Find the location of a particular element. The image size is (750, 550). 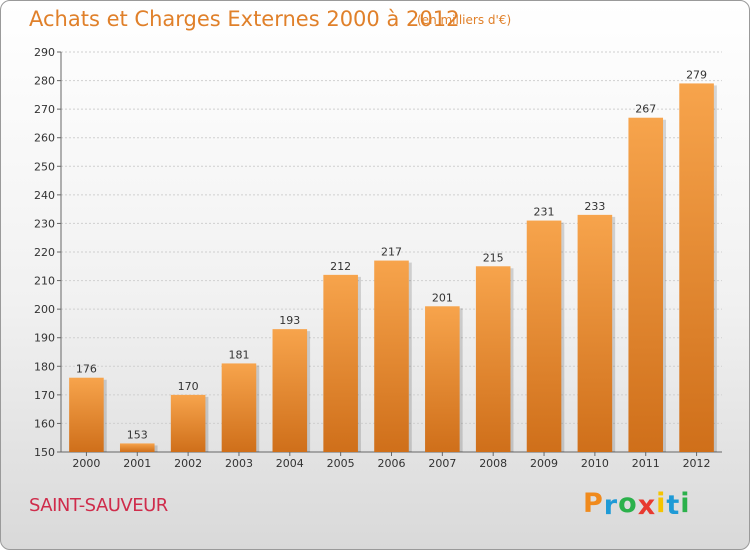

y-tick-label: 200 is located at coordinates (44, 309).